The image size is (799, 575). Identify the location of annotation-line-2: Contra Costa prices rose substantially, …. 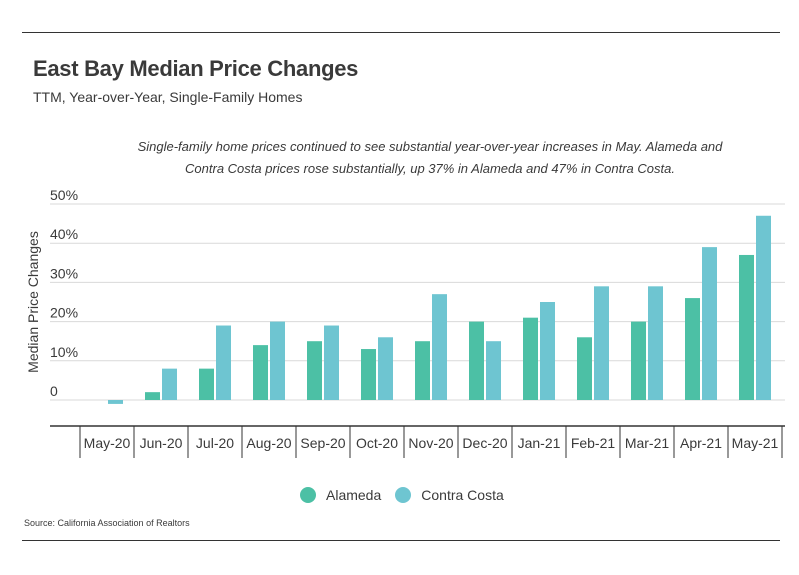
(430, 168).